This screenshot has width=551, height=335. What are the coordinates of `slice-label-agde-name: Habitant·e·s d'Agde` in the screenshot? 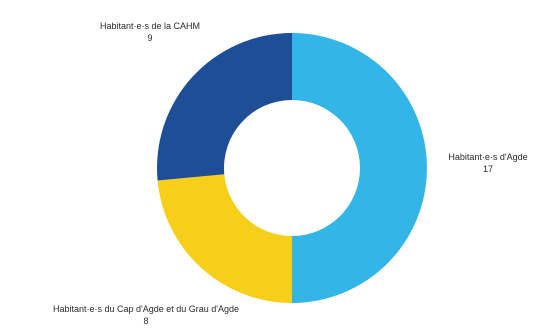 It's located at (488, 157).